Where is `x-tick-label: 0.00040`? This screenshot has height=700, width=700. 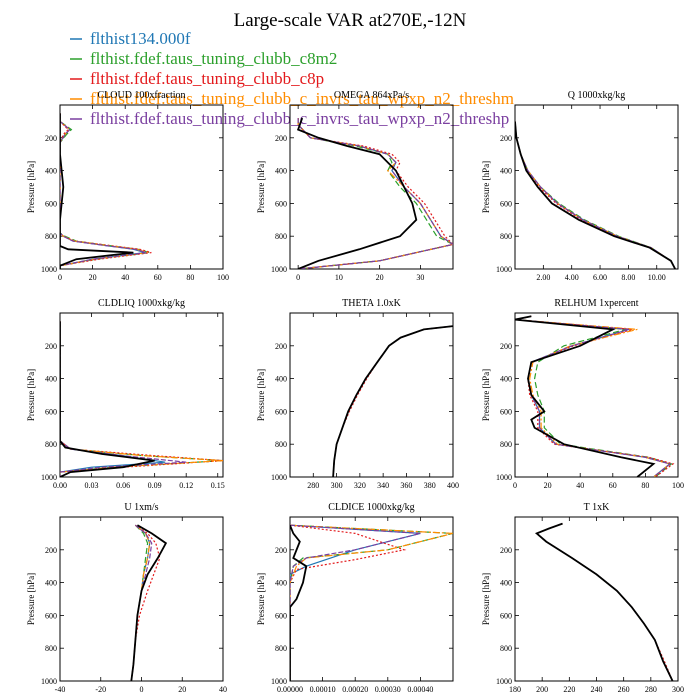
x-tick-label: 0.00040 is located at coordinates (420, 689).